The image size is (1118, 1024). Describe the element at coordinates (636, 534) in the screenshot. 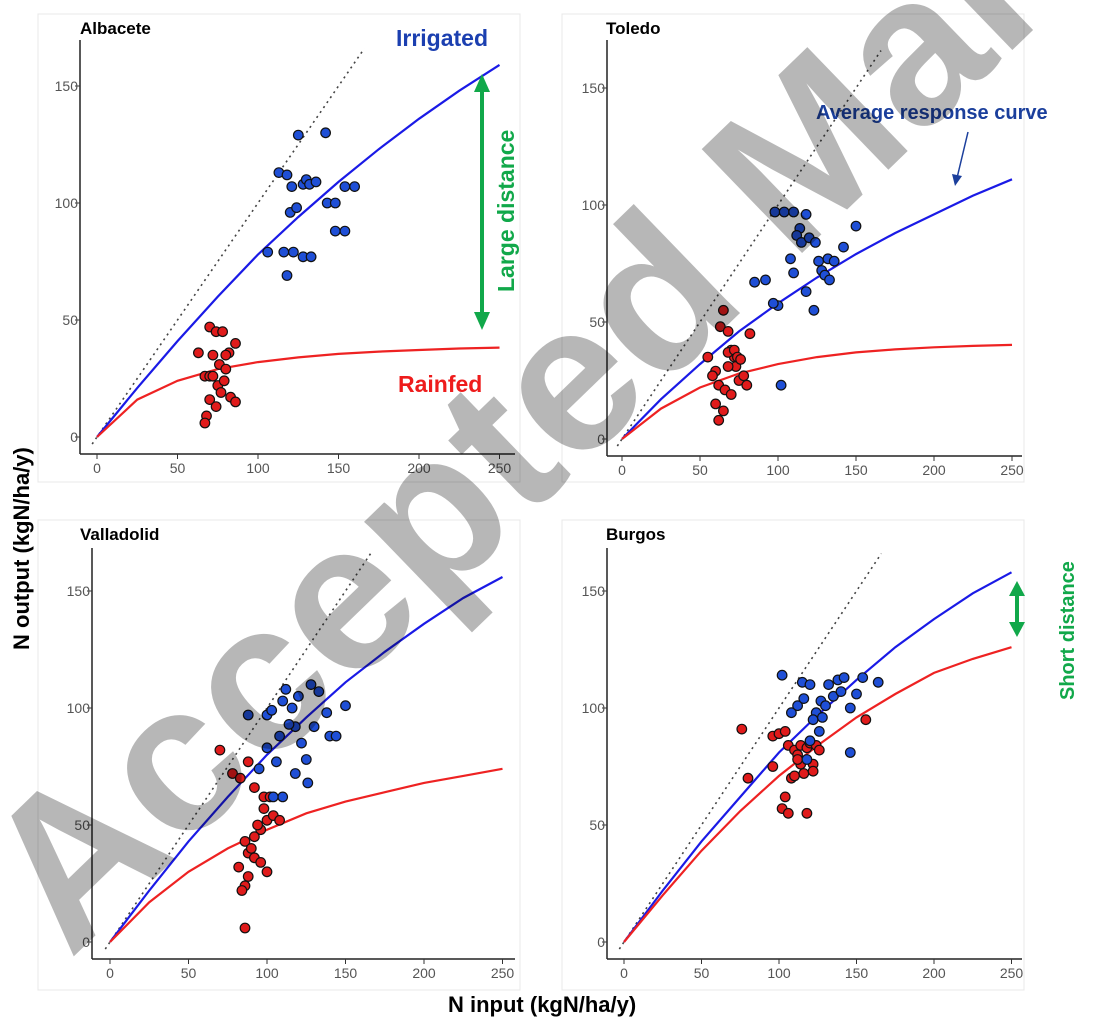

I see `panel-title: Burgos` at that location.